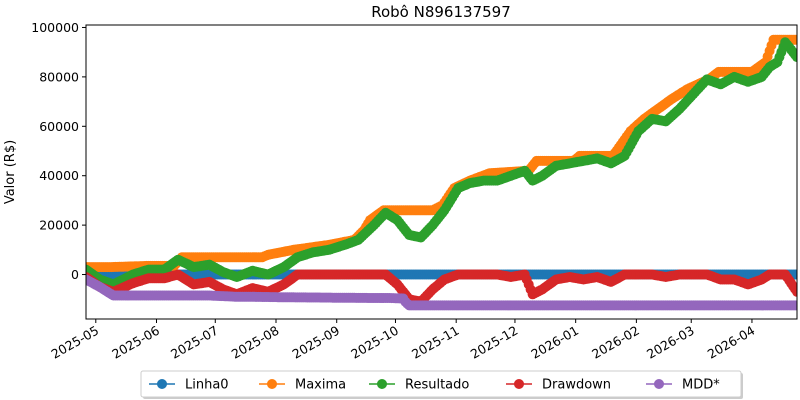  I want to click on y-tick-label: 40000, so click(59, 175).